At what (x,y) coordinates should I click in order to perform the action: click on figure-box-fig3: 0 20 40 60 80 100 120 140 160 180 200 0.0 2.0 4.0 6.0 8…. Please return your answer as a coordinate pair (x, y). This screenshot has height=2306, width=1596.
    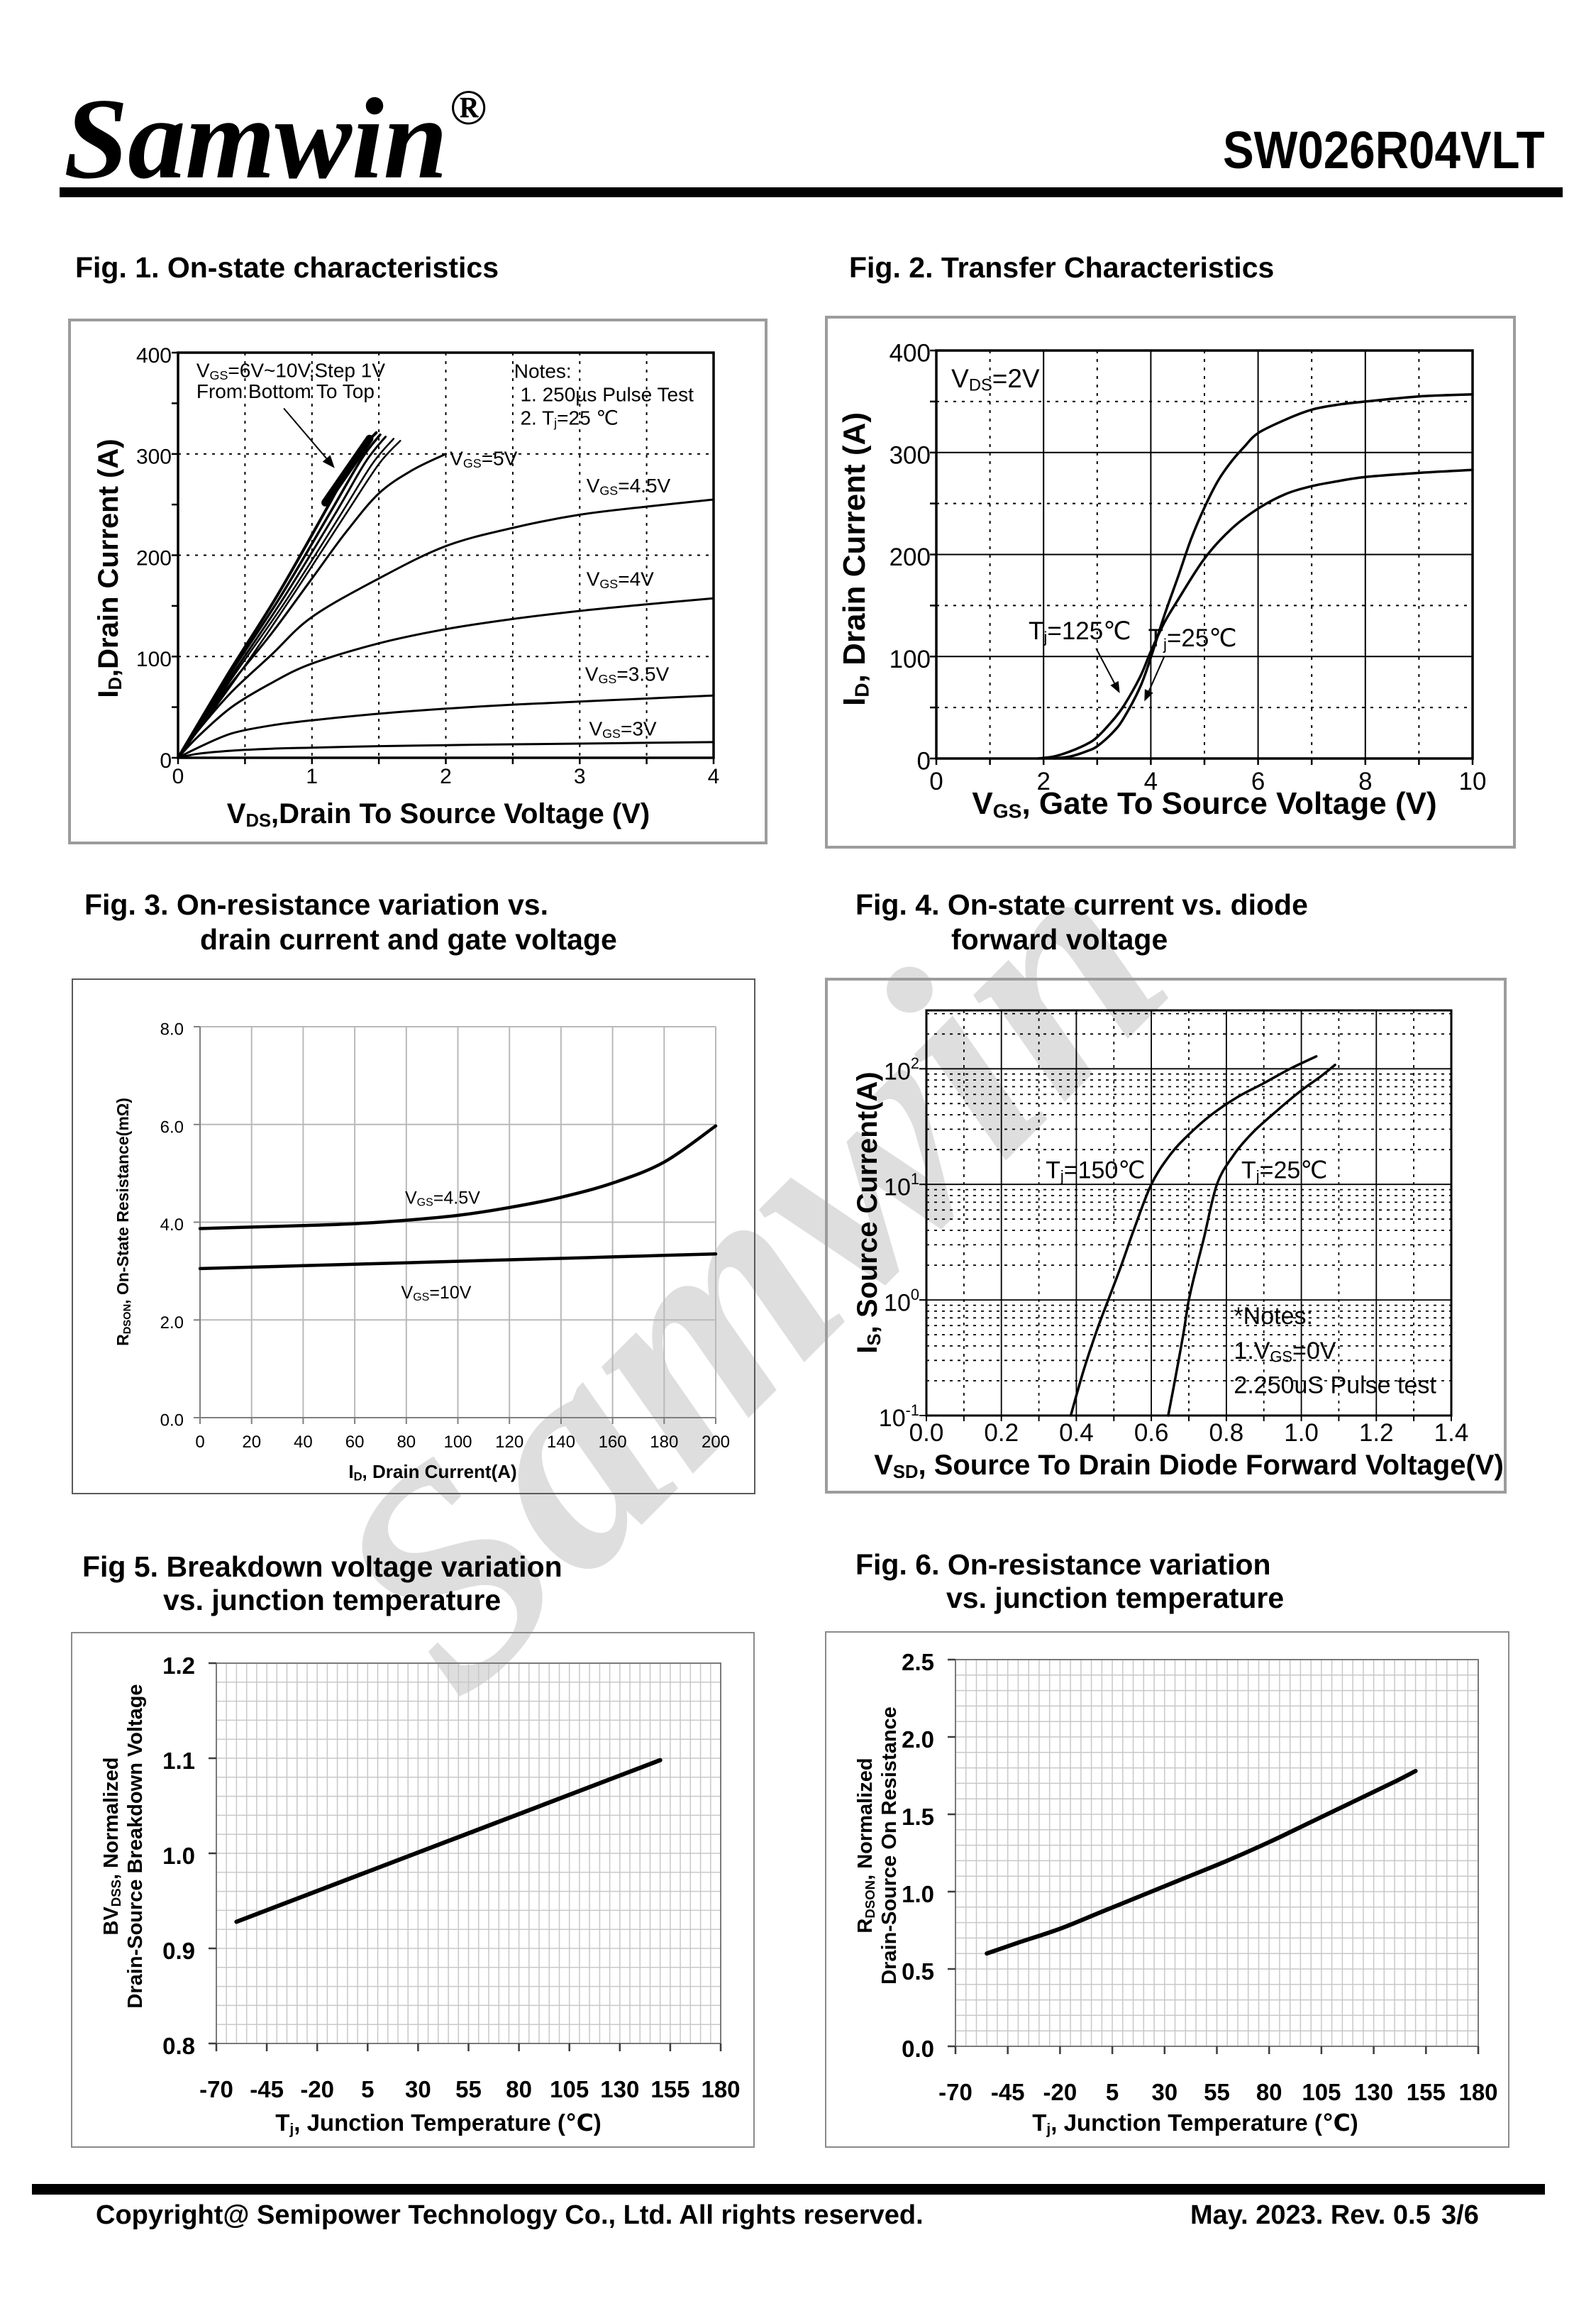
    Looking at the image, I should click on (414, 1236).